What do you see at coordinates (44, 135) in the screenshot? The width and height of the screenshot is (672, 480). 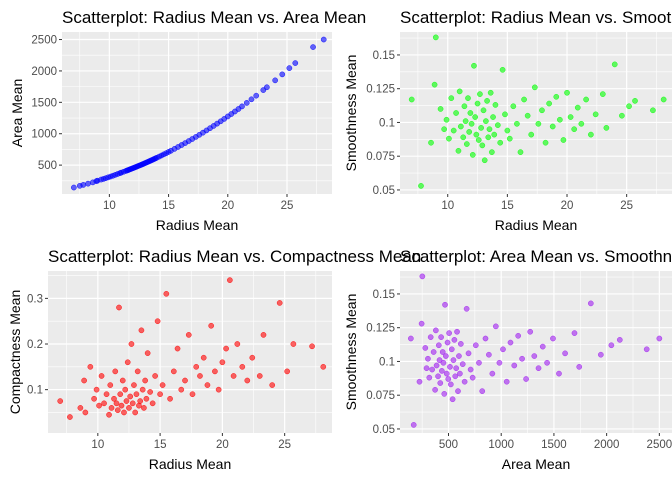 I see `y-tick-label: 1000` at bounding box center [44, 135].